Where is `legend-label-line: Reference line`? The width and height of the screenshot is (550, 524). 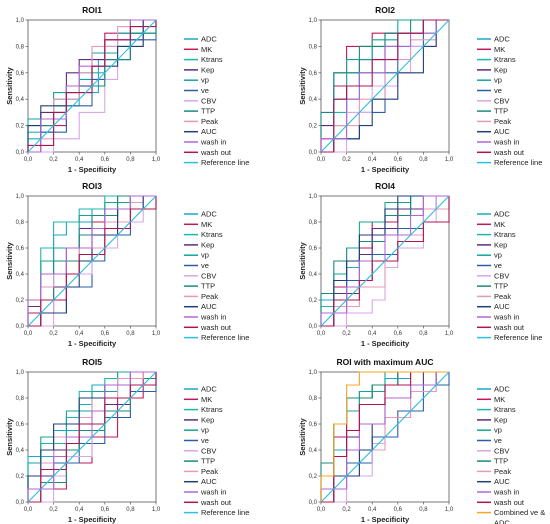 legend-label-line: Reference line is located at coordinates (225, 162).